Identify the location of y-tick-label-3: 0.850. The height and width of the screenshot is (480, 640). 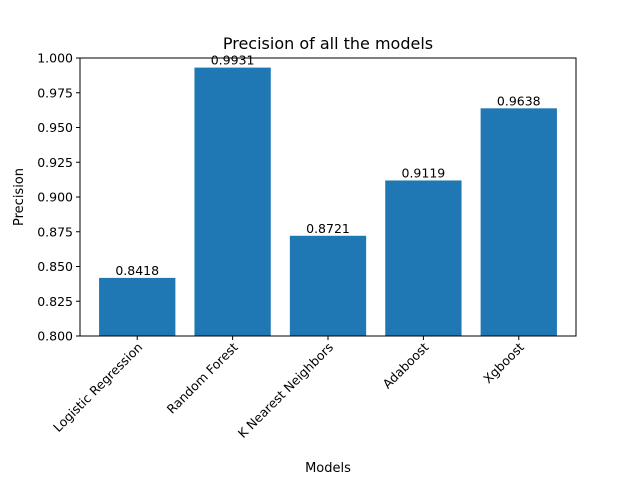
(55, 266).